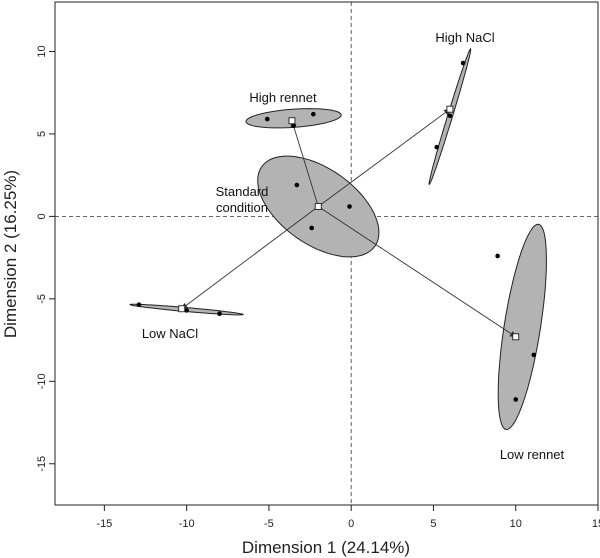  What do you see at coordinates (283, 97) in the screenshot?
I see `label-high-rennet: High rennet` at bounding box center [283, 97].